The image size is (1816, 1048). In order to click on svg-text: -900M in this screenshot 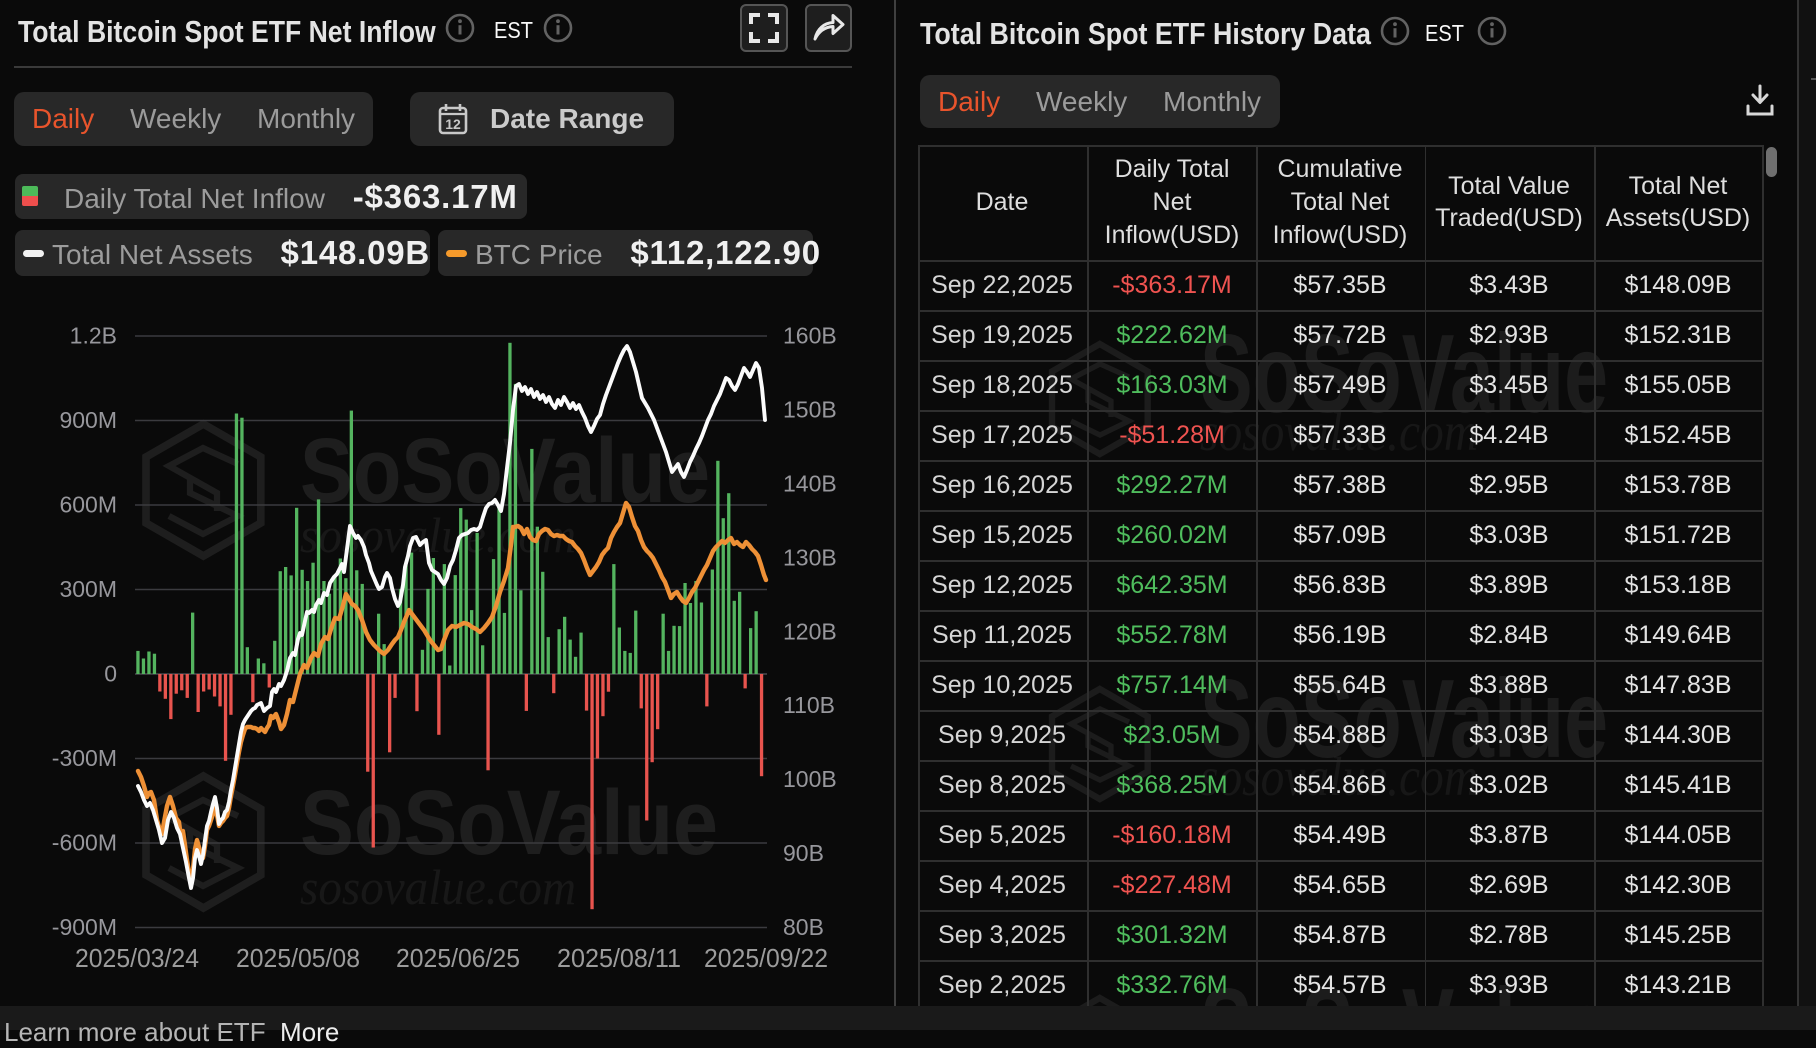, I will do `click(84, 927)`.